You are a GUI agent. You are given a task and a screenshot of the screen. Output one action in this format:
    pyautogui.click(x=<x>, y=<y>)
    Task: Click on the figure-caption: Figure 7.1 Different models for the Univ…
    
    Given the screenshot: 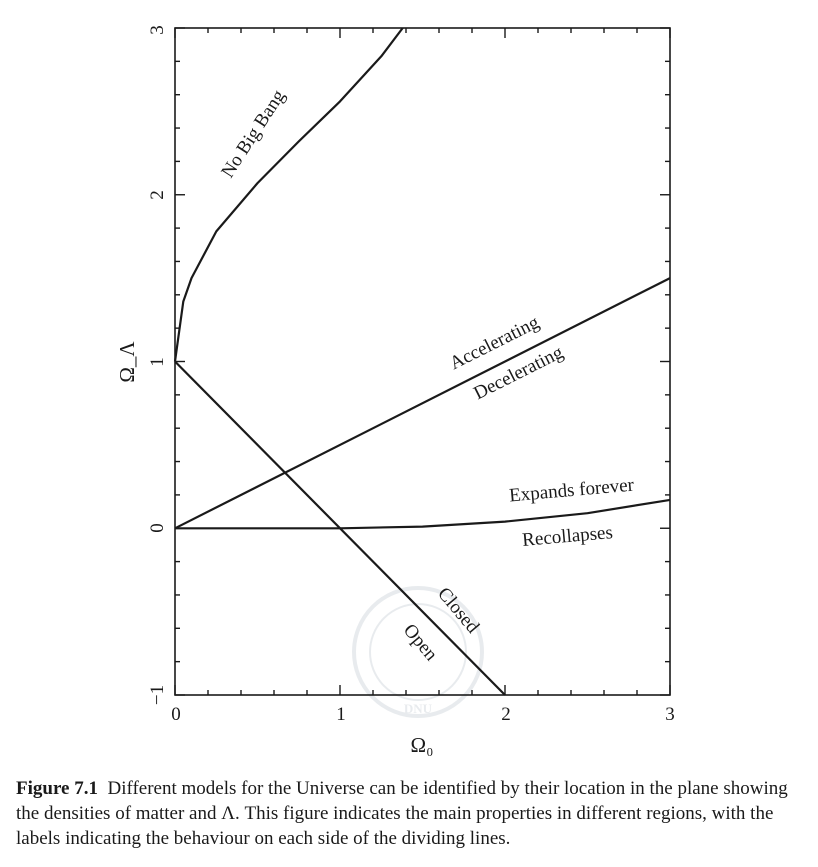 What is the action you would take?
    pyautogui.click(x=411, y=813)
    